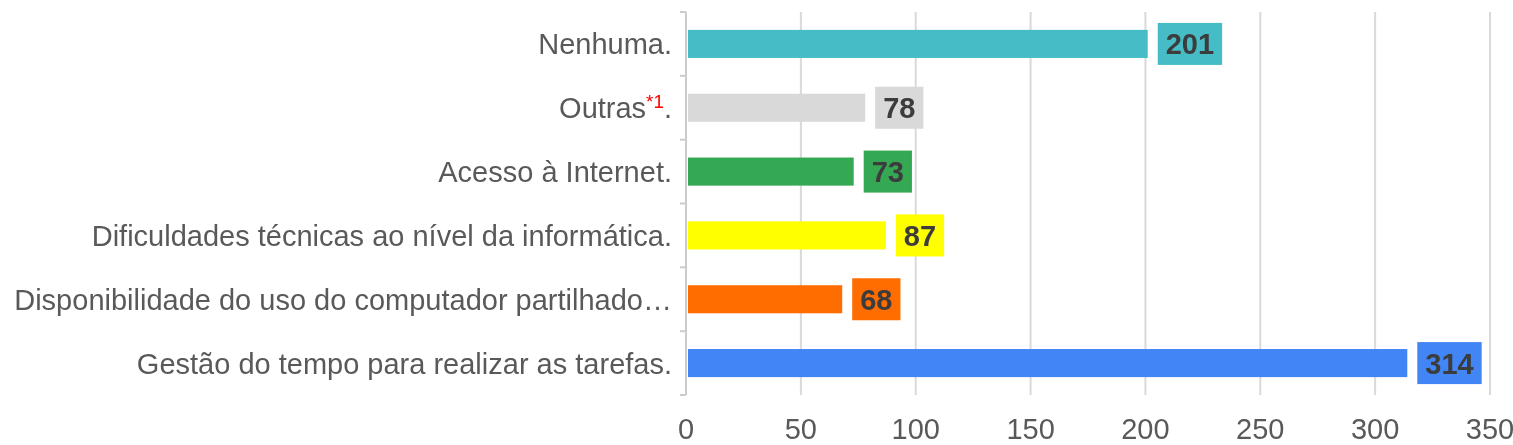 This screenshot has height=445, width=1513. I want to click on x-tick-label: 150, so click(1030, 429).